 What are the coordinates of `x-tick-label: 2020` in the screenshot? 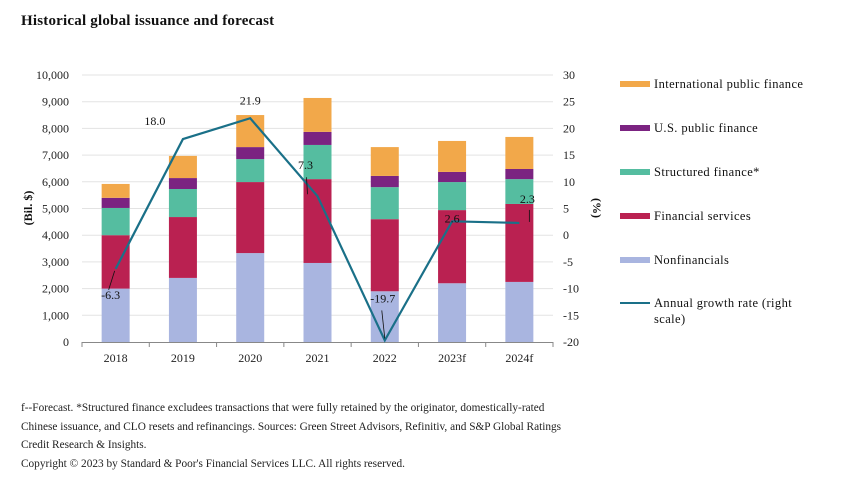 It's located at (250, 358).